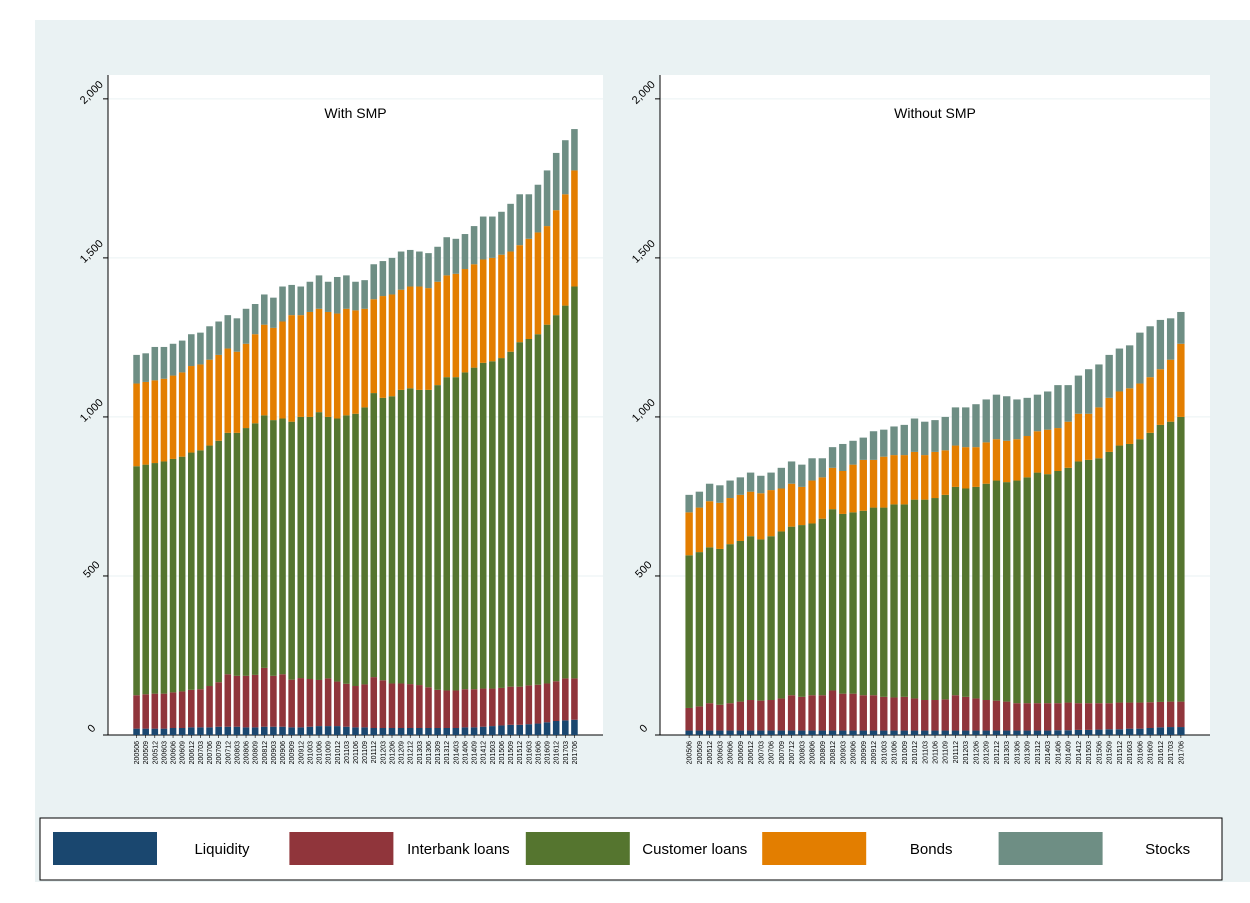 Image resolution: width=1250 pixels, height=903 pixels. What do you see at coordinates (690, 752) in the screenshot?
I see `x-tick-label: 200506` at bounding box center [690, 752].